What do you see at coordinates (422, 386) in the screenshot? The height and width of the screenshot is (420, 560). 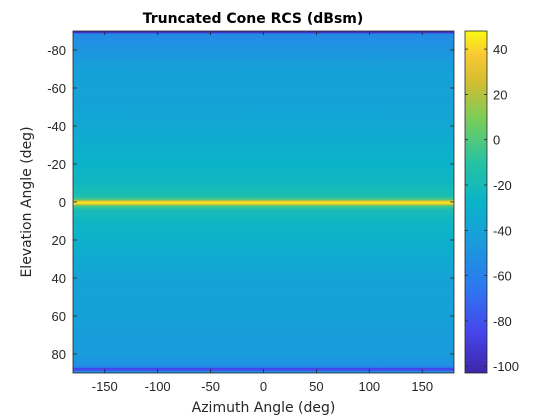 I see `x-tick-label: 150` at bounding box center [422, 386].